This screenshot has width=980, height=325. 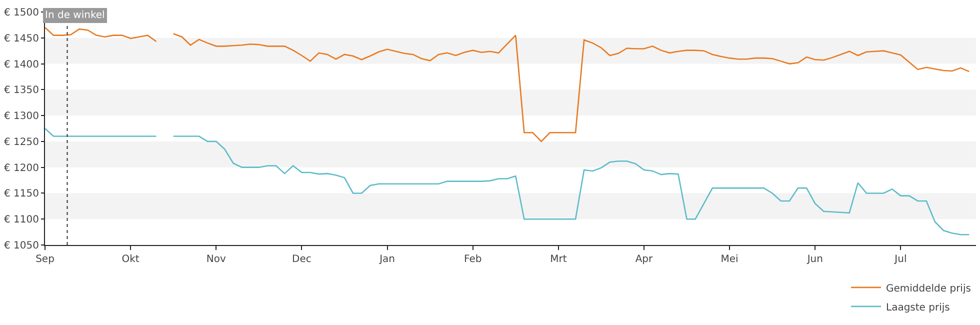 I want to click on x-tick-label: Jun, so click(x=814, y=259).